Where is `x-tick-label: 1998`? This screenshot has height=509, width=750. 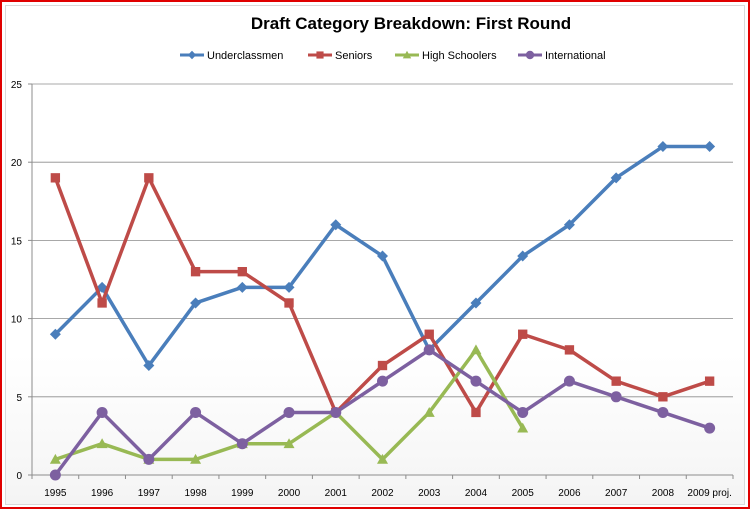 x-tick-label: 1998 is located at coordinates (195, 493).